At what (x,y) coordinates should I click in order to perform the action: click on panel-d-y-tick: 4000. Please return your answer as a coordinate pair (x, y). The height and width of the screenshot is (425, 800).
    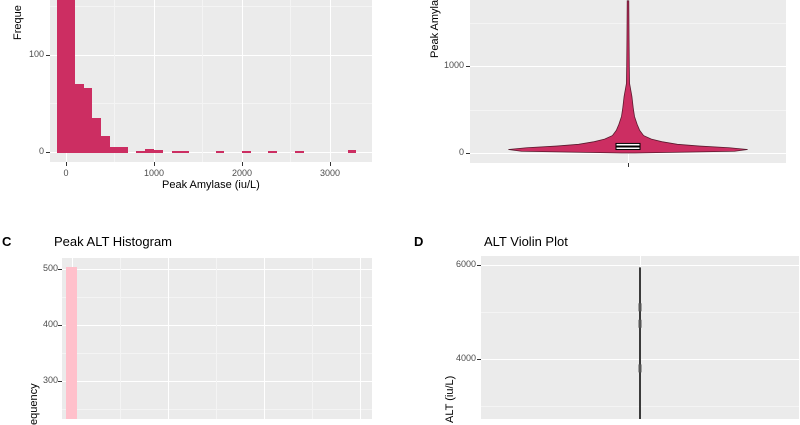
    Looking at the image, I should click on (465, 358).